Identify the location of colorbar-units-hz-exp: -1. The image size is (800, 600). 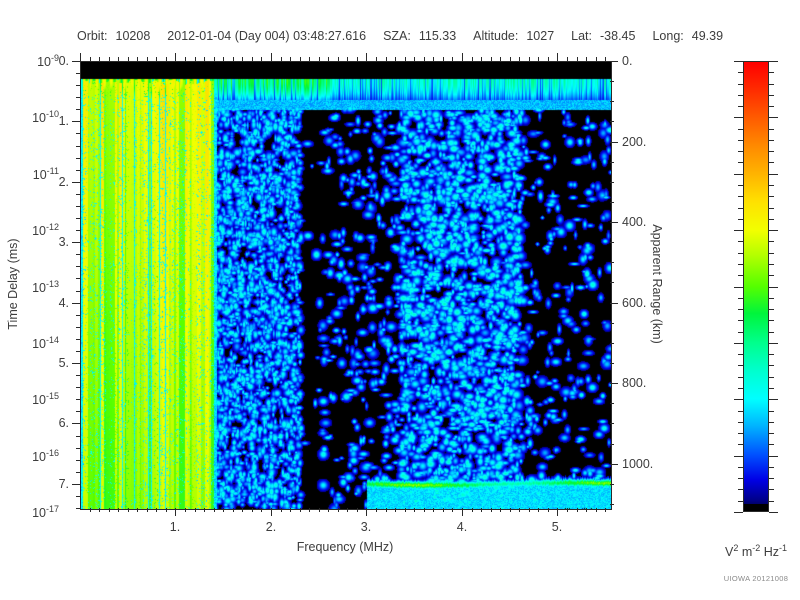
(783, 548).